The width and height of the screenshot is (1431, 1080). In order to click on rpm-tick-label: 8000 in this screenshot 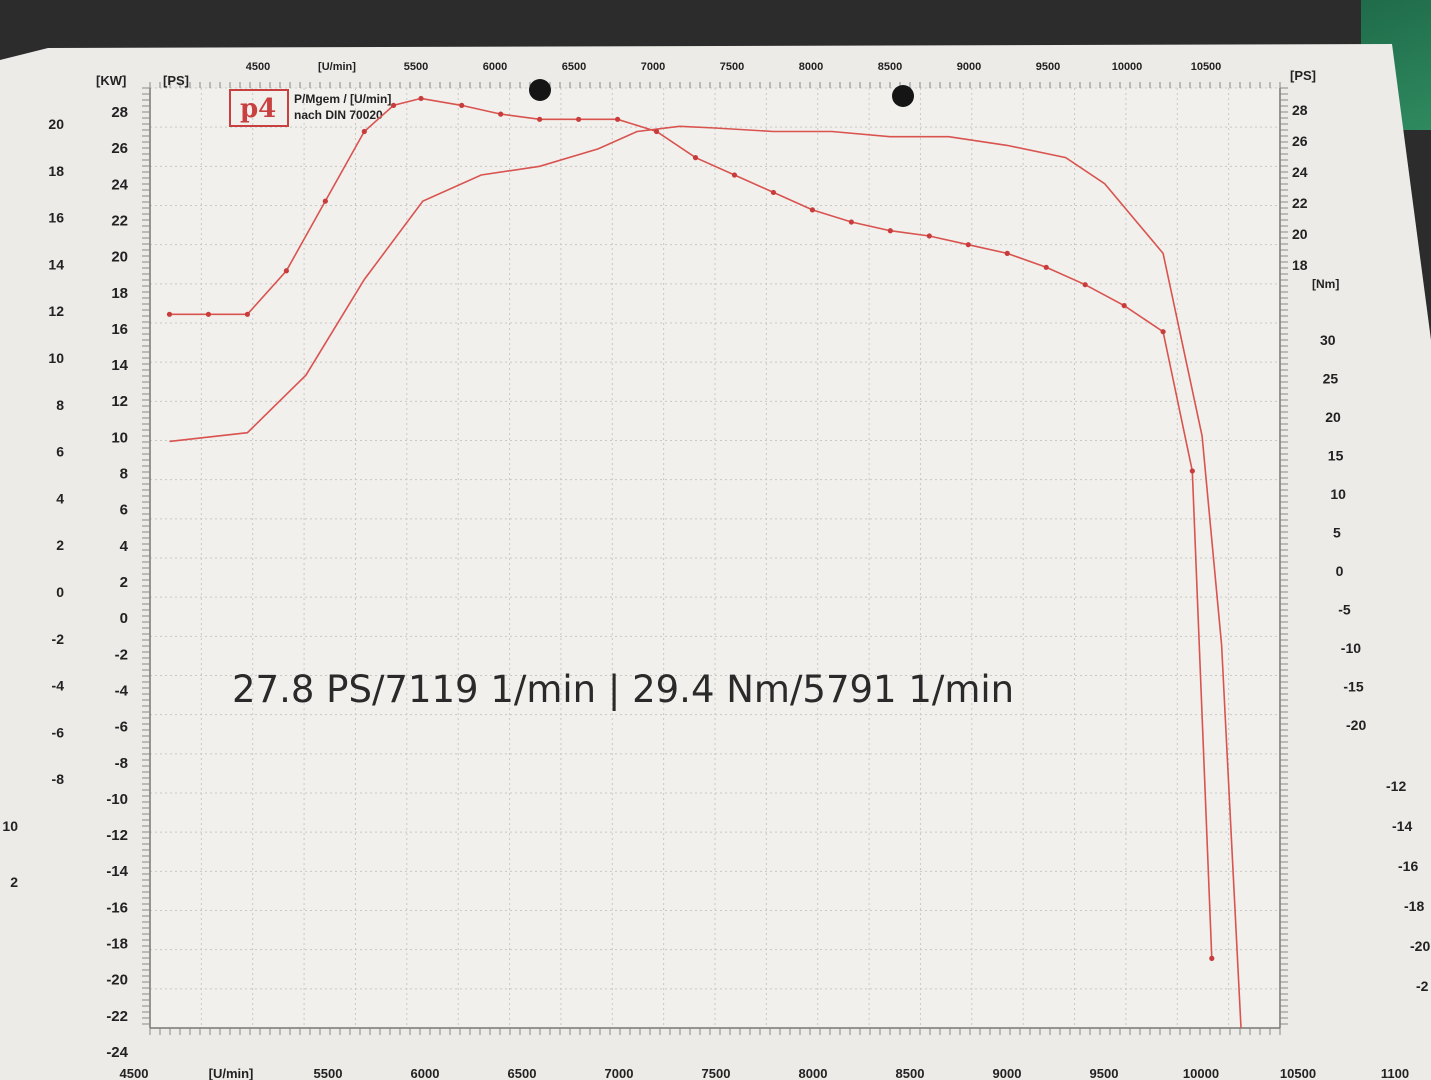, I will do `click(813, 1073)`.